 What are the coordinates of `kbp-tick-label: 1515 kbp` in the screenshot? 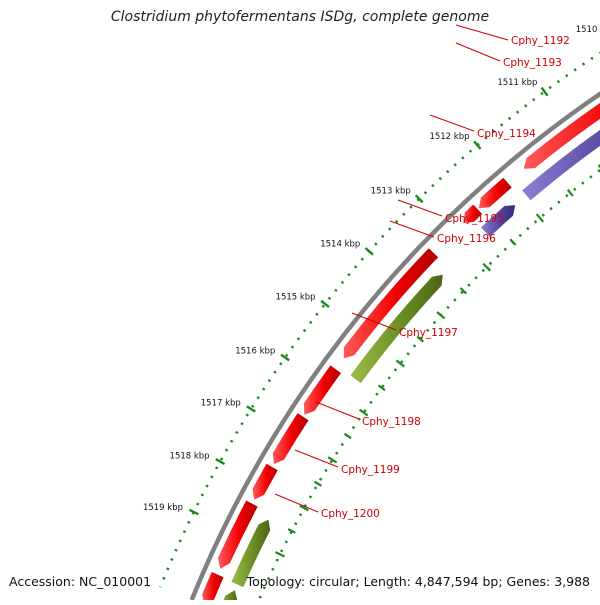 It's located at (296, 298).